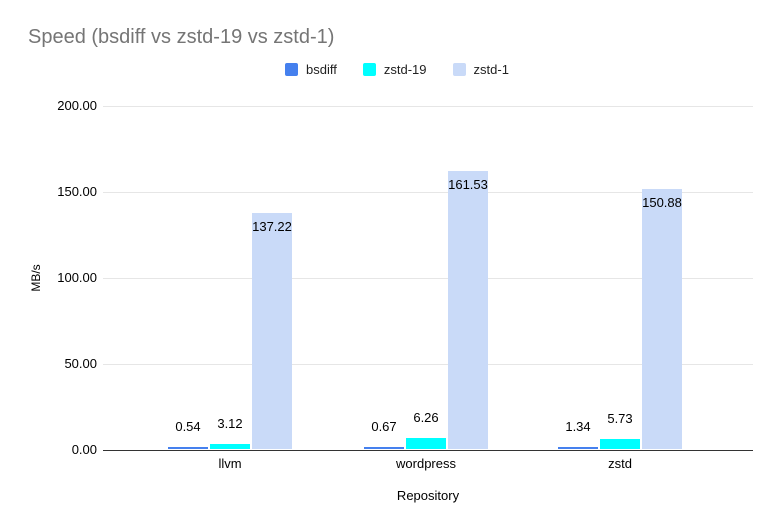 Image resolution: width=778 pixels, height=530 pixels. Describe the element at coordinates (292, 69) in the screenshot. I see `legend-swatch-bsdiff` at that location.